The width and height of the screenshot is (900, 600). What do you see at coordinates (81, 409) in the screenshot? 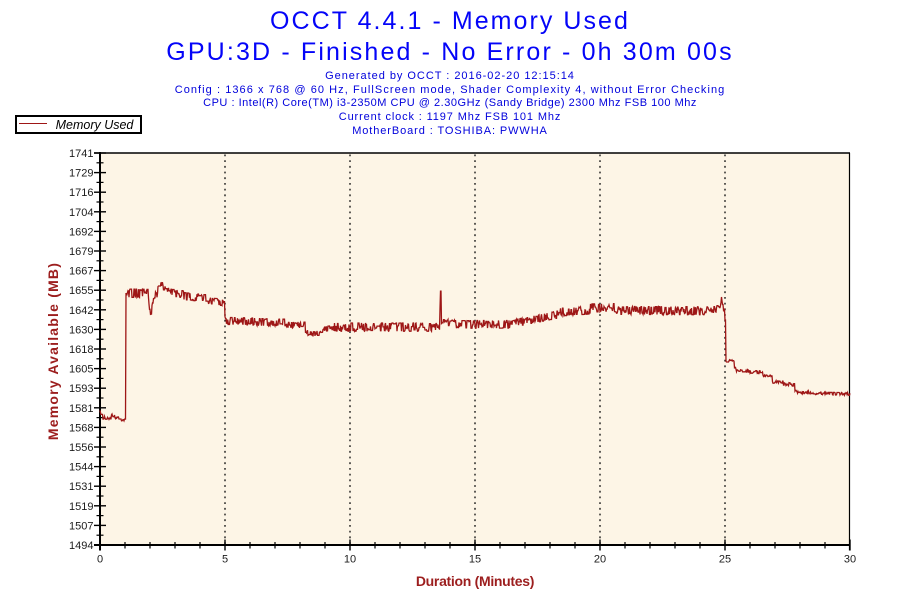
I see `svg-text: 1581` at bounding box center [81, 409].